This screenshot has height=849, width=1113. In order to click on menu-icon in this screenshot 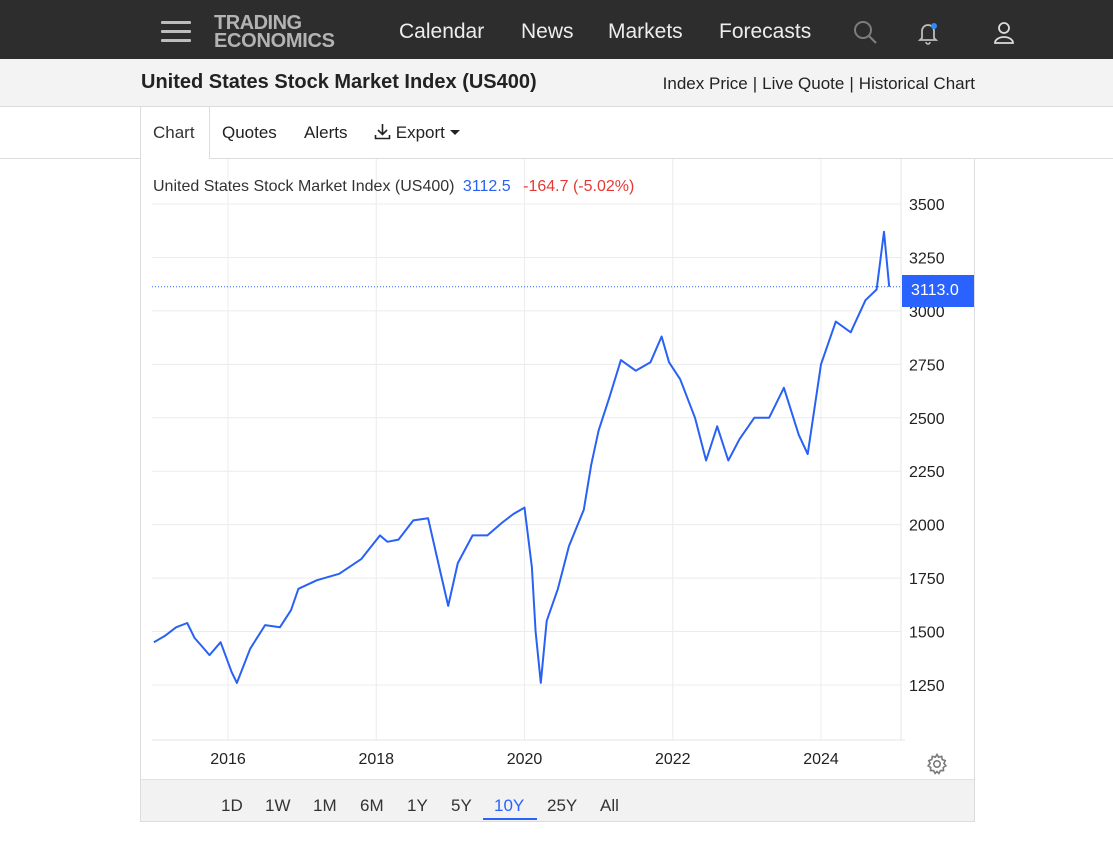, I will do `click(176, 32)`.